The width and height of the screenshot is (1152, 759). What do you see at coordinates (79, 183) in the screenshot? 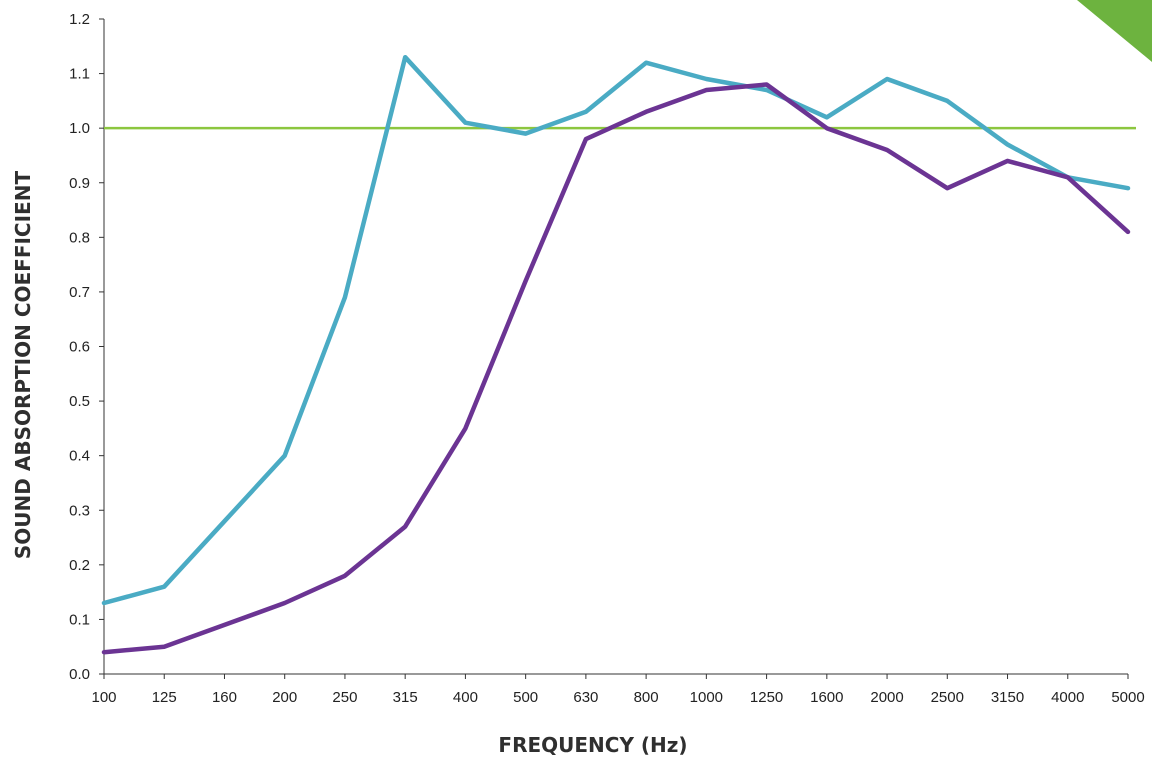
I see `y-tick-label: 0.9` at bounding box center [79, 183].